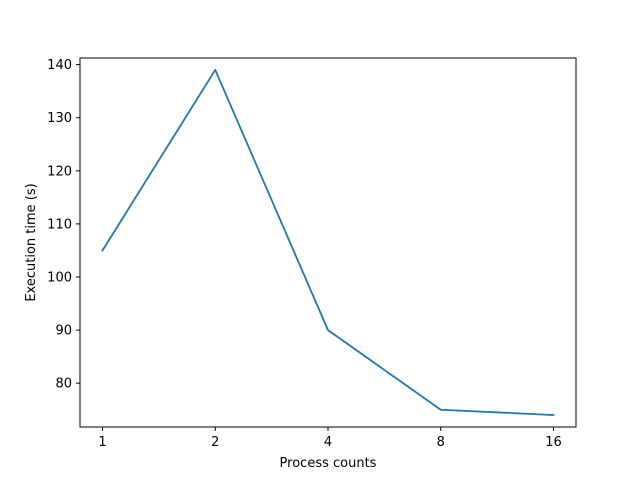 The image size is (640, 480). I want to click on y-tick-label: 80, so click(63, 384).